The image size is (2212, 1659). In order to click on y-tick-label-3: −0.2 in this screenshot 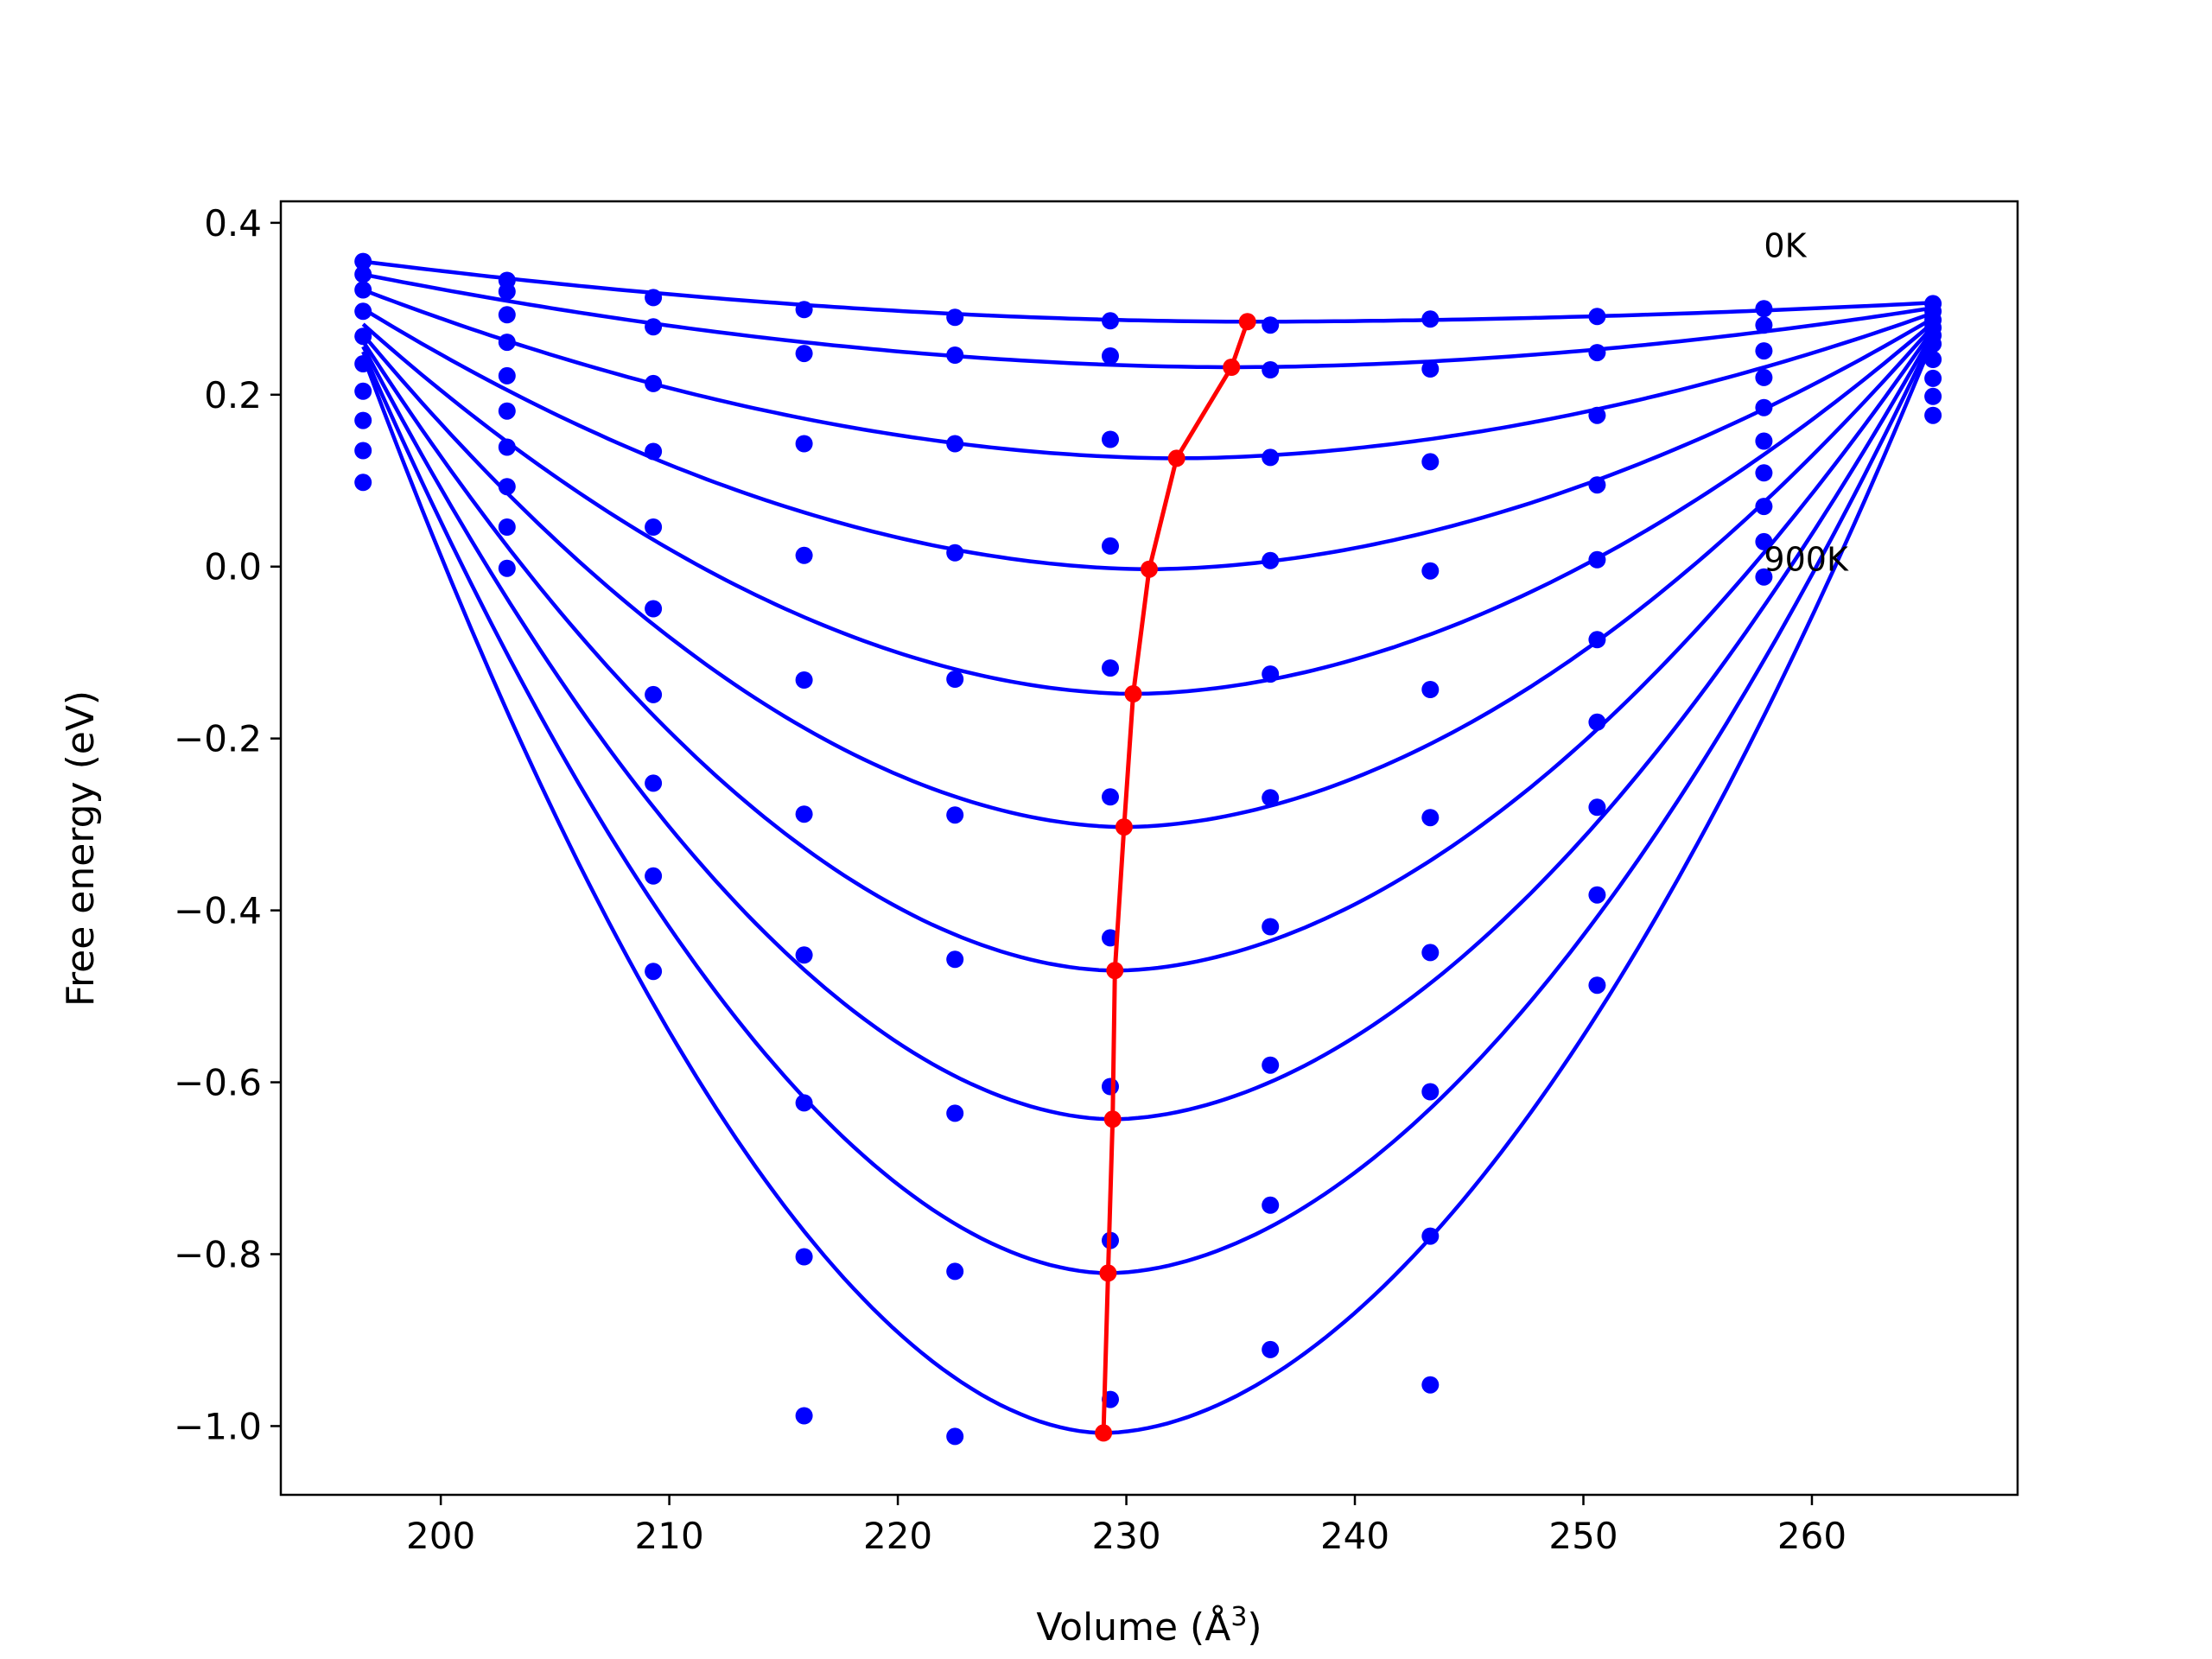, I will do `click(218, 739)`.